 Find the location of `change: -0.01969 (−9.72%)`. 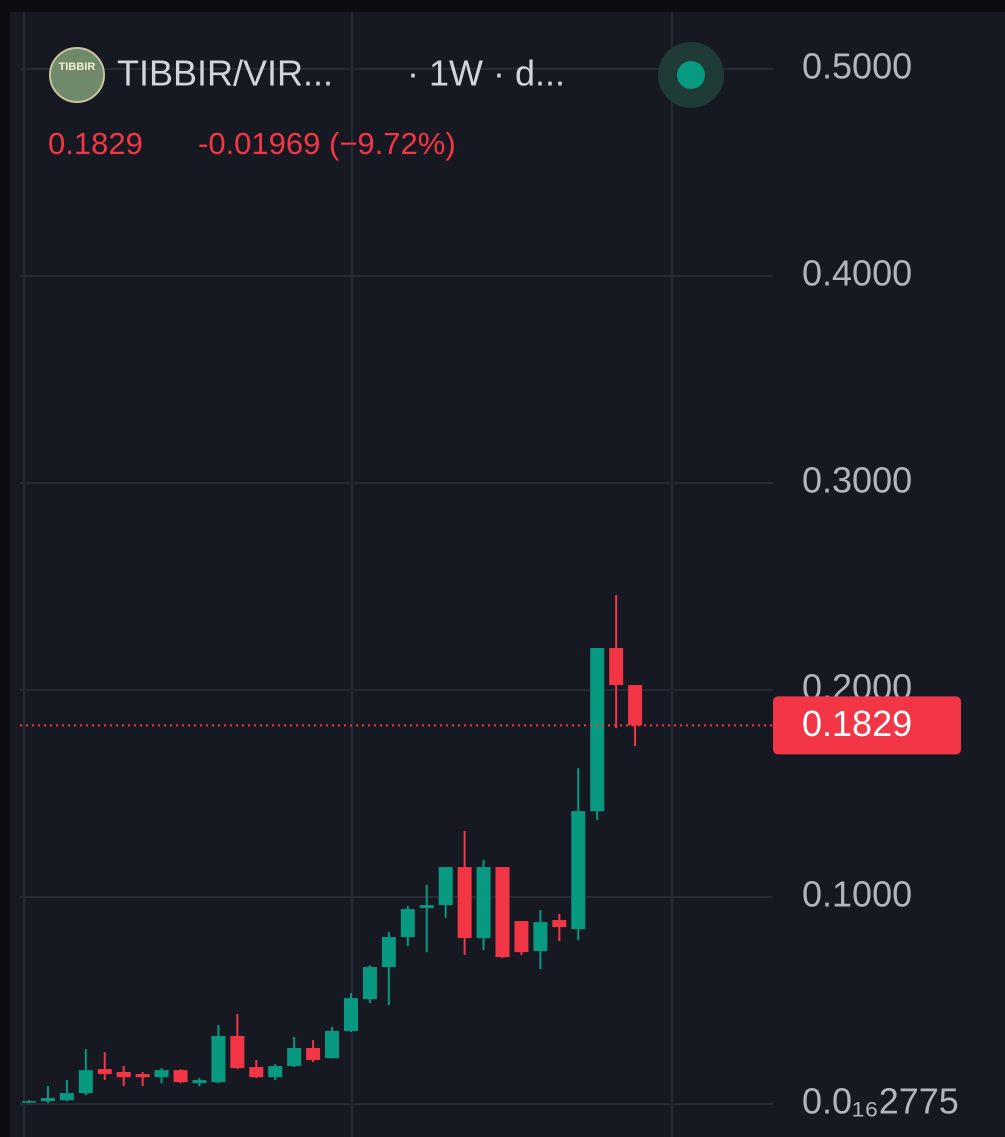

change: -0.01969 (−9.72%) is located at coordinates (327, 143).